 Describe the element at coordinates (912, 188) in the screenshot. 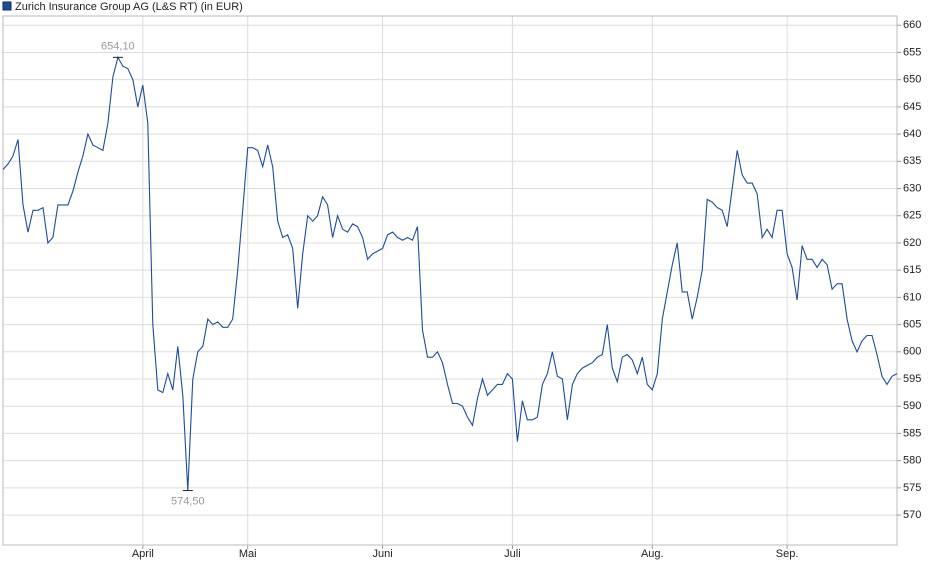

I see `y-tick-label: 630` at that location.